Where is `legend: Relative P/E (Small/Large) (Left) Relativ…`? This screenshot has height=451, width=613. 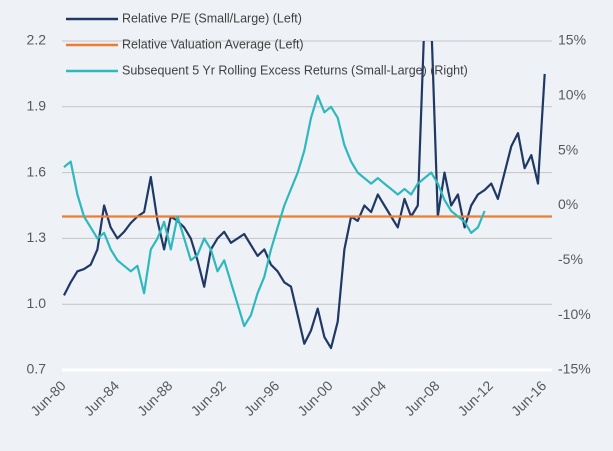
legend: Relative P/E (Small/Large) (Left) Relativ… is located at coordinates (267, 44).